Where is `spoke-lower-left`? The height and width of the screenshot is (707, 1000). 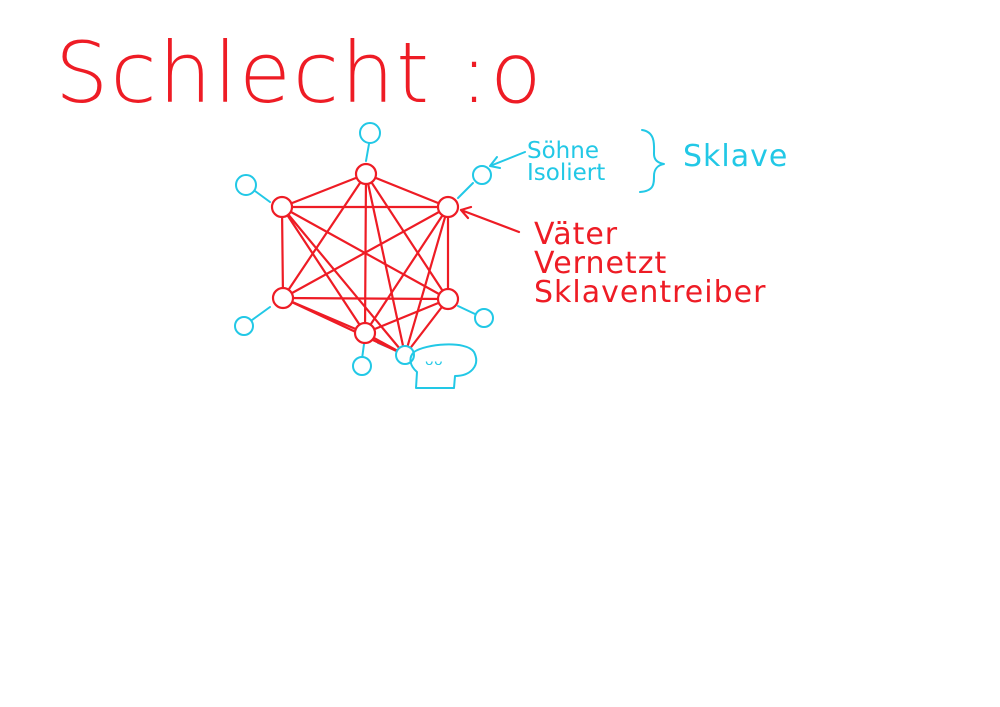
spoke-lower-left is located at coordinates (261, 313).